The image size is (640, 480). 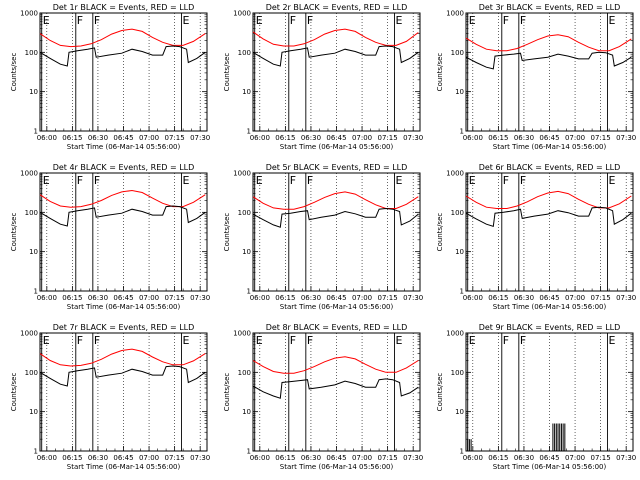 I want to click on panel-title: Det 3r BLACK = Events, RED = LLD, so click(x=550, y=7).